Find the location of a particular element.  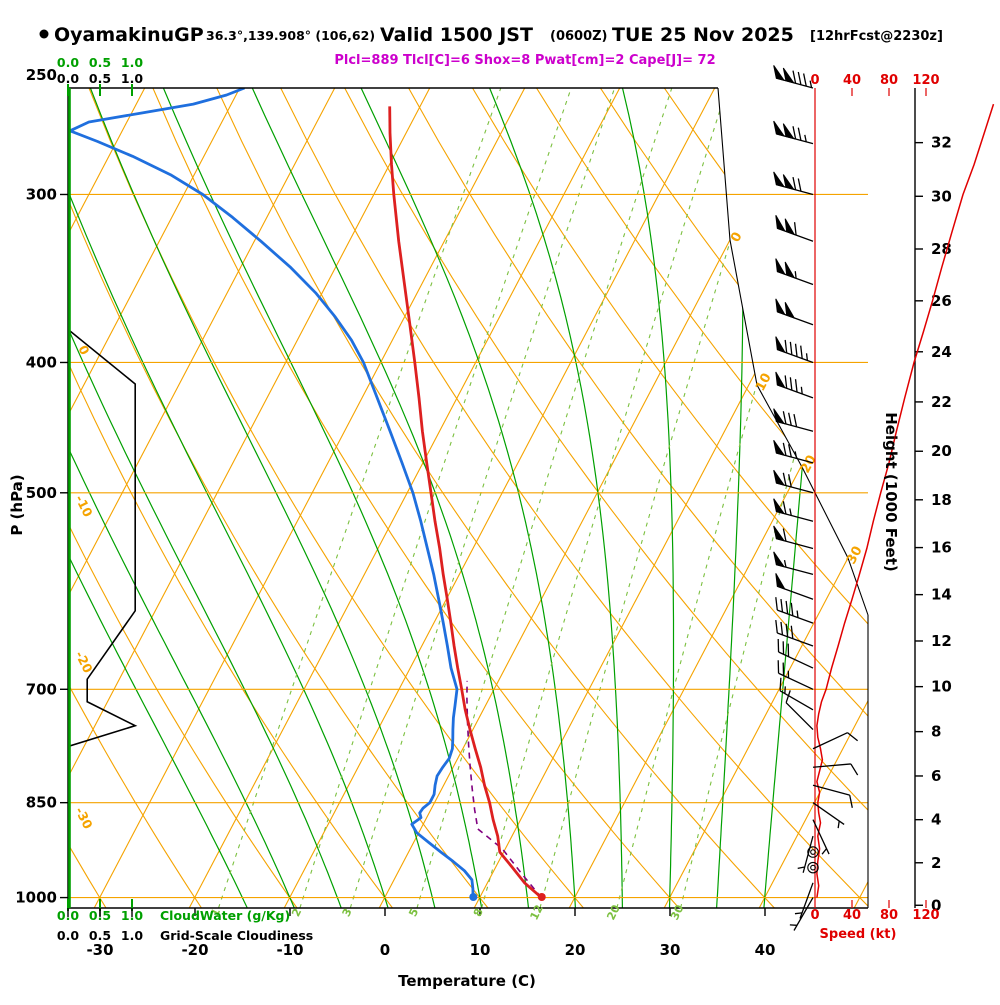

height-tick-label: 18 is located at coordinates (941, 500).